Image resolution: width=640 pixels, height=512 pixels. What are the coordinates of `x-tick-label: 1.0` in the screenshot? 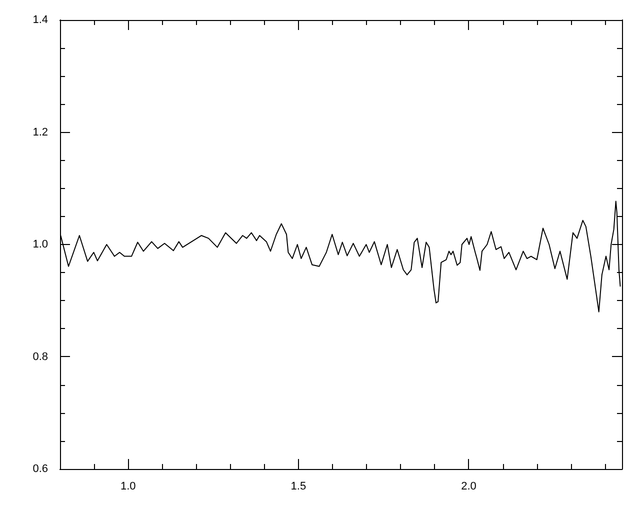 It's located at (128, 486).